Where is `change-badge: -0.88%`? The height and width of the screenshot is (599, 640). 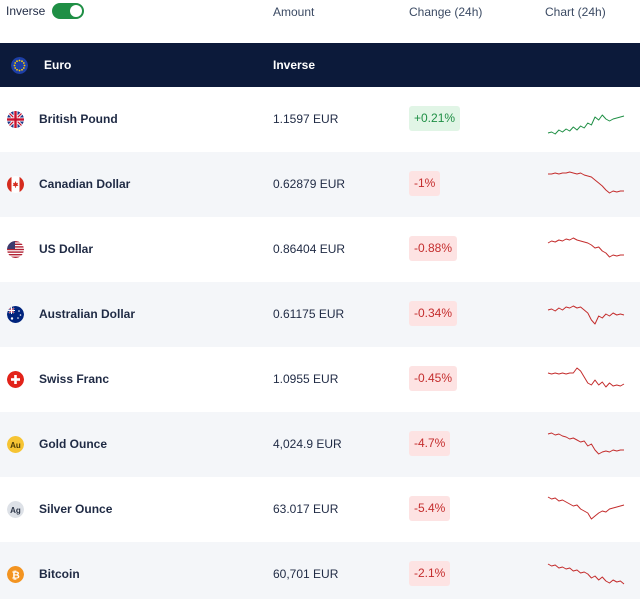
change-badge: -0.88% is located at coordinates (433, 248).